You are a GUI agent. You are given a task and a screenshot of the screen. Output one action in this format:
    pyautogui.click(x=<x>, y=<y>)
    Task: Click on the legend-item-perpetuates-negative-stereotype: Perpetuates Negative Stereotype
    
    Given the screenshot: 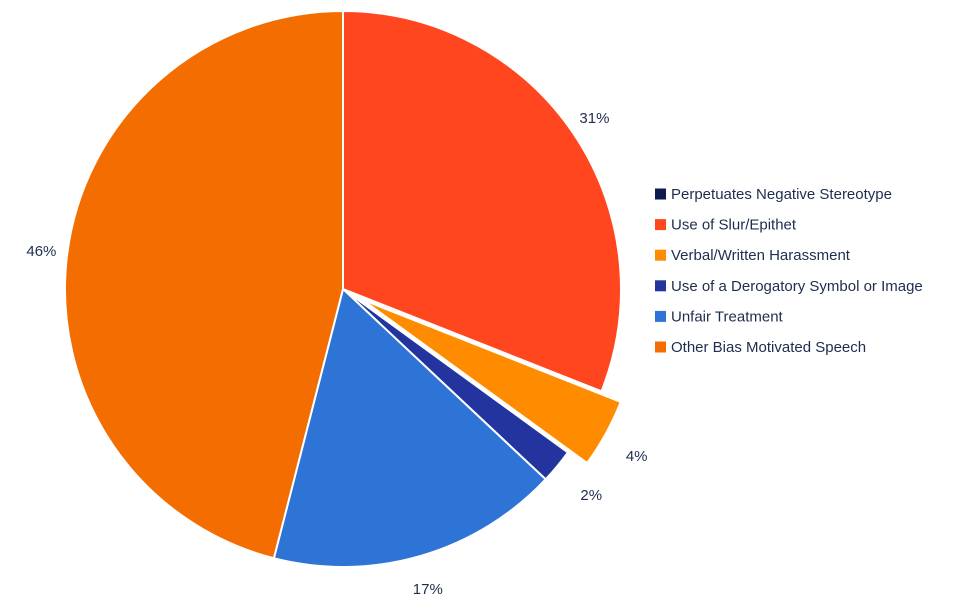 What is the action you would take?
    pyautogui.click(x=773, y=194)
    